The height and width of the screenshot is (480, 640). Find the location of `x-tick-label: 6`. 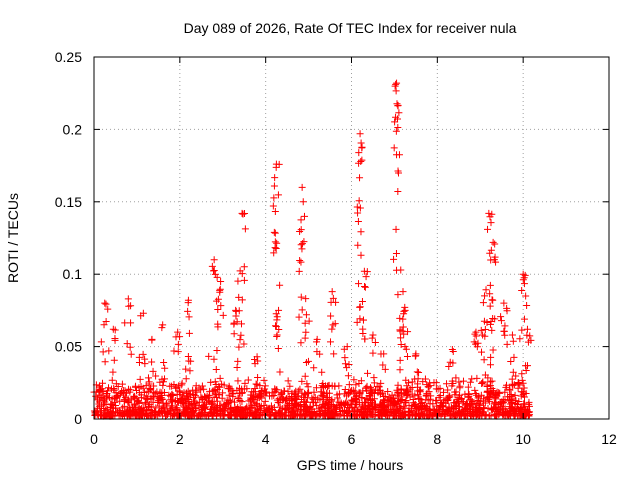

x-tick-label: 6 is located at coordinates (352, 439).